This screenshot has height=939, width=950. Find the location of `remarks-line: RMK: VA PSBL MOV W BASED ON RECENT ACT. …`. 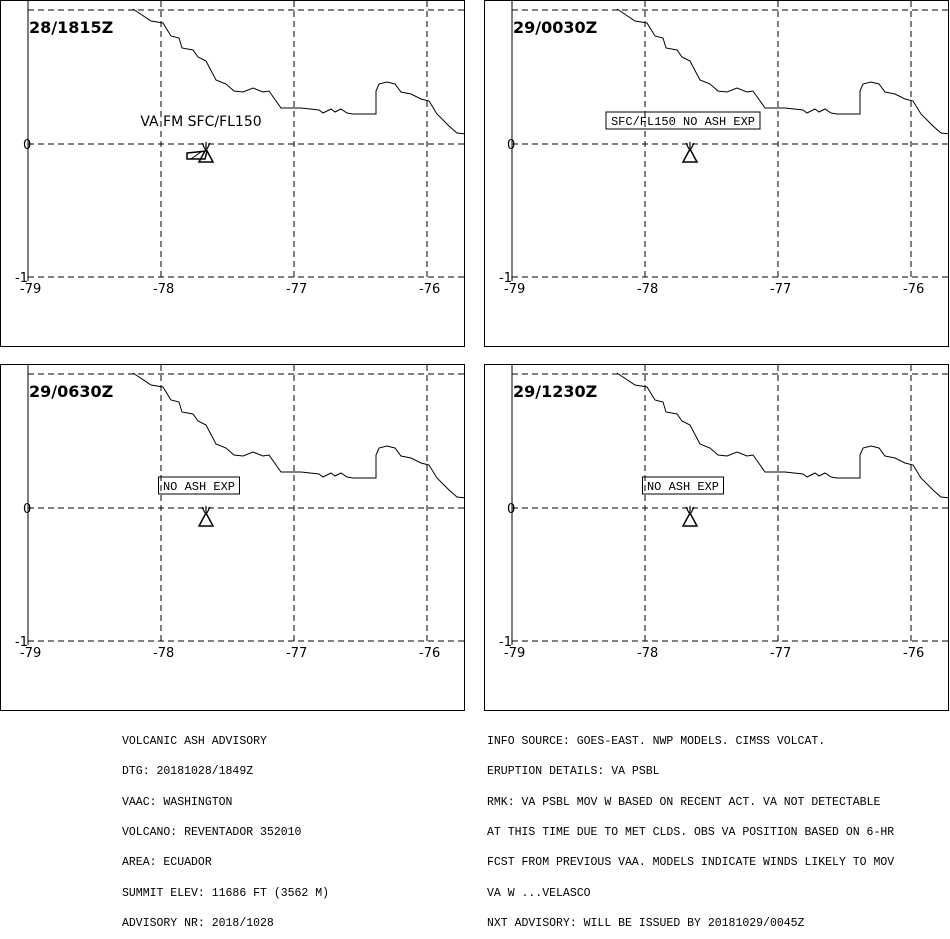

remarks-line: RMK: VA PSBL MOV W BASED ON RECENT ACT. … is located at coordinates (684, 802).